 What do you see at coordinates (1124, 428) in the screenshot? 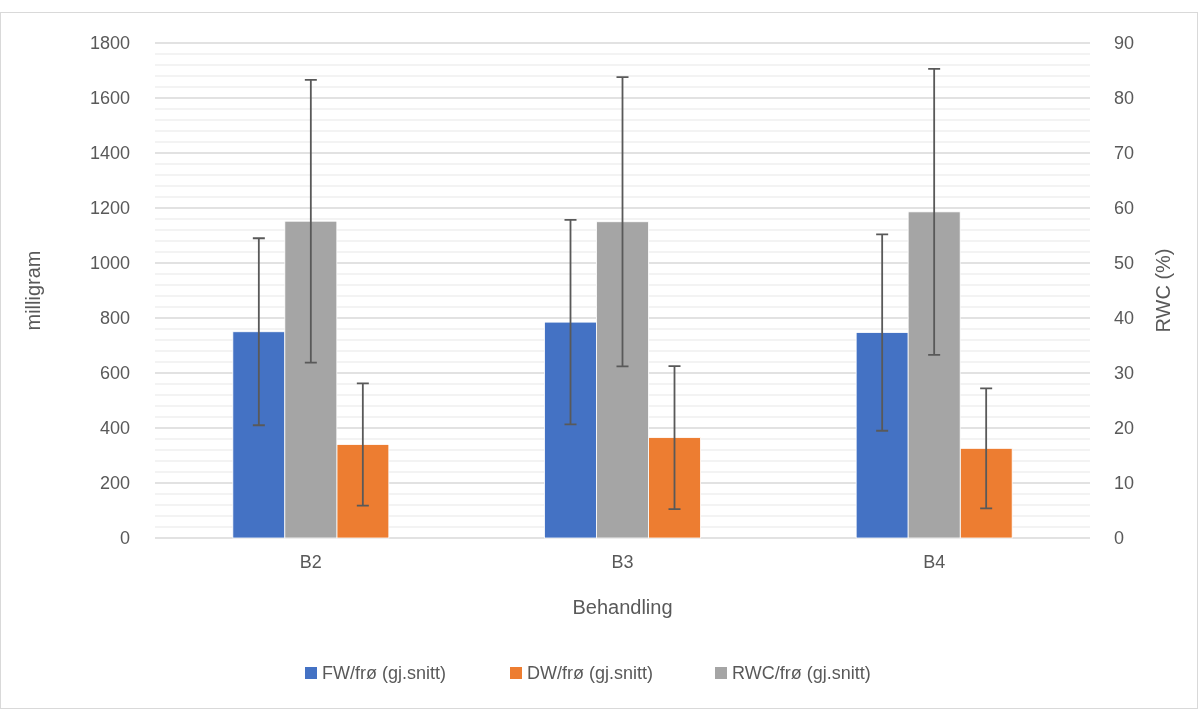
I see `y2-tick-label: 20` at bounding box center [1124, 428].